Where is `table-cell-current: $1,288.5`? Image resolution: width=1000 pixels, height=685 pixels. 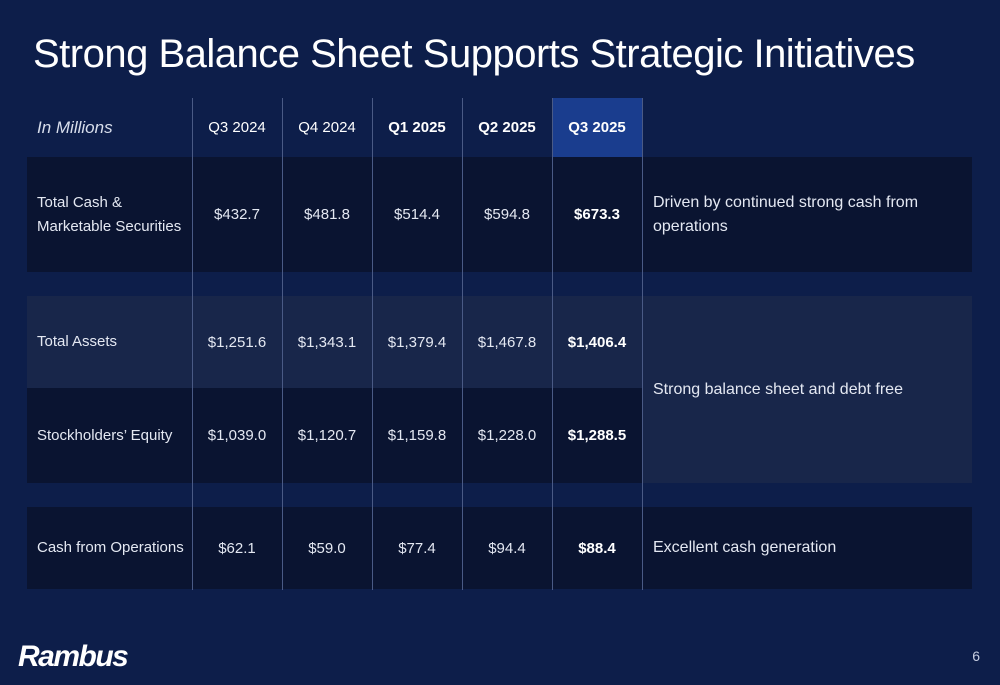 table-cell-current: $1,288.5 is located at coordinates (597, 435).